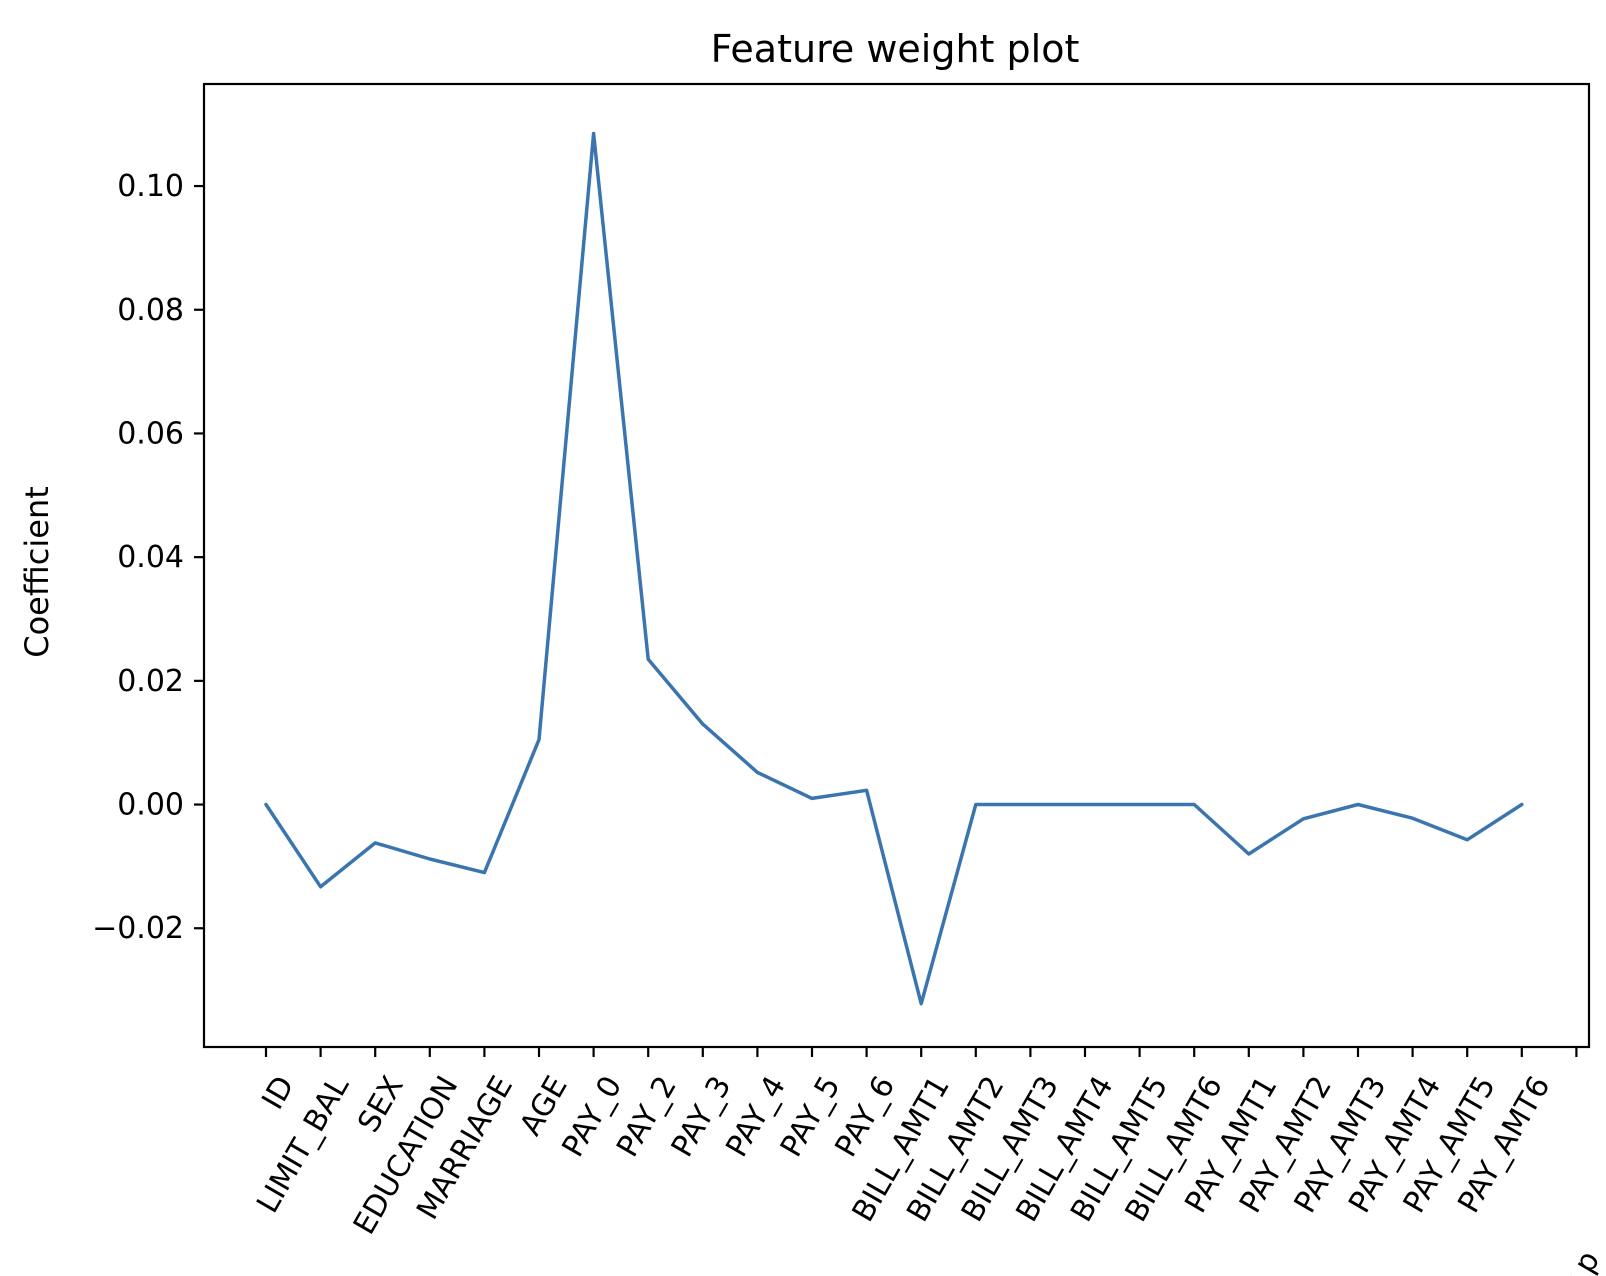  I want to click on y-tick-label: 0.02, so click(150, 681).